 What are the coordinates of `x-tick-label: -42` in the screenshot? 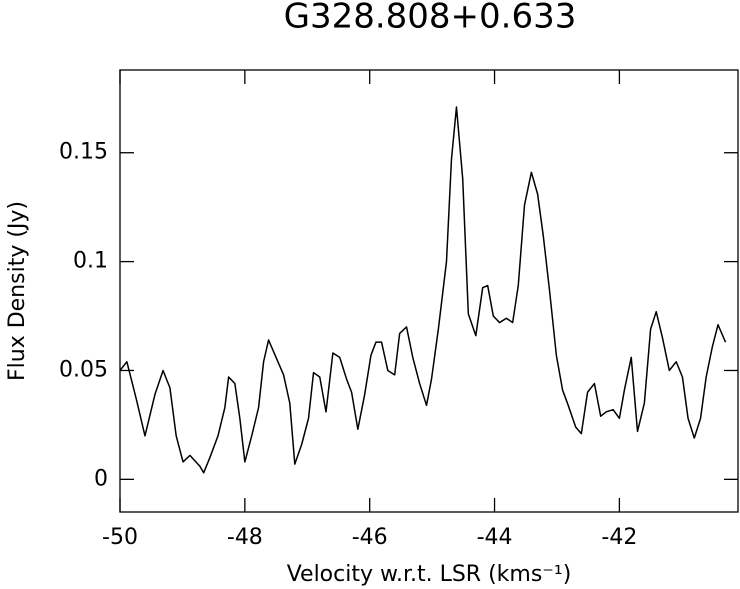 It's located at (619, 537).